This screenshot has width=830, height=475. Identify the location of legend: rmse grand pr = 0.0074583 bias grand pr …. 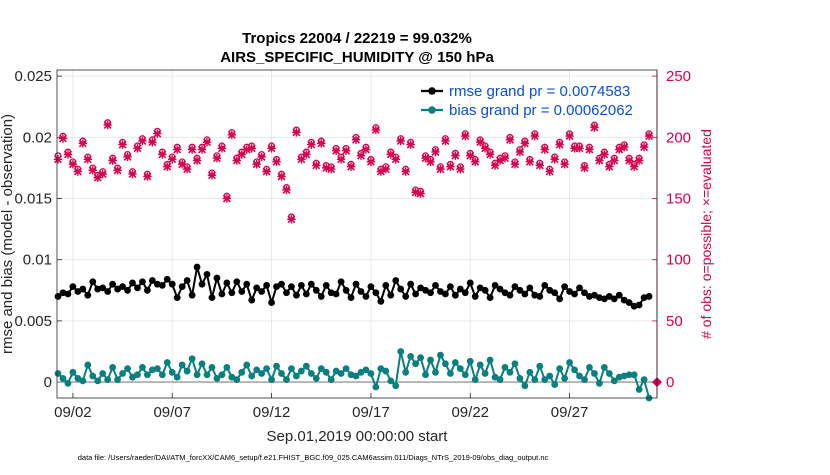
(527, 101).